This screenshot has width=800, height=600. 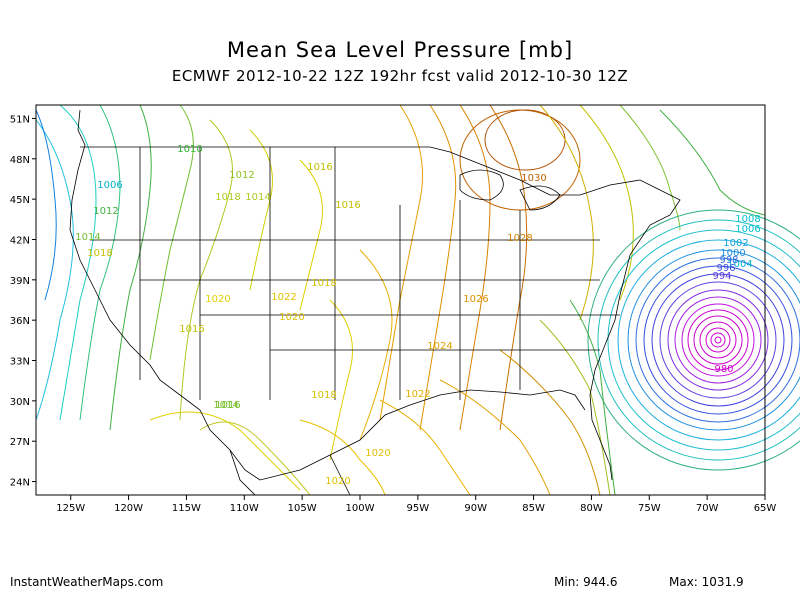 I want to click on lat-tick-label: 30N, so click(x=20, y=402).